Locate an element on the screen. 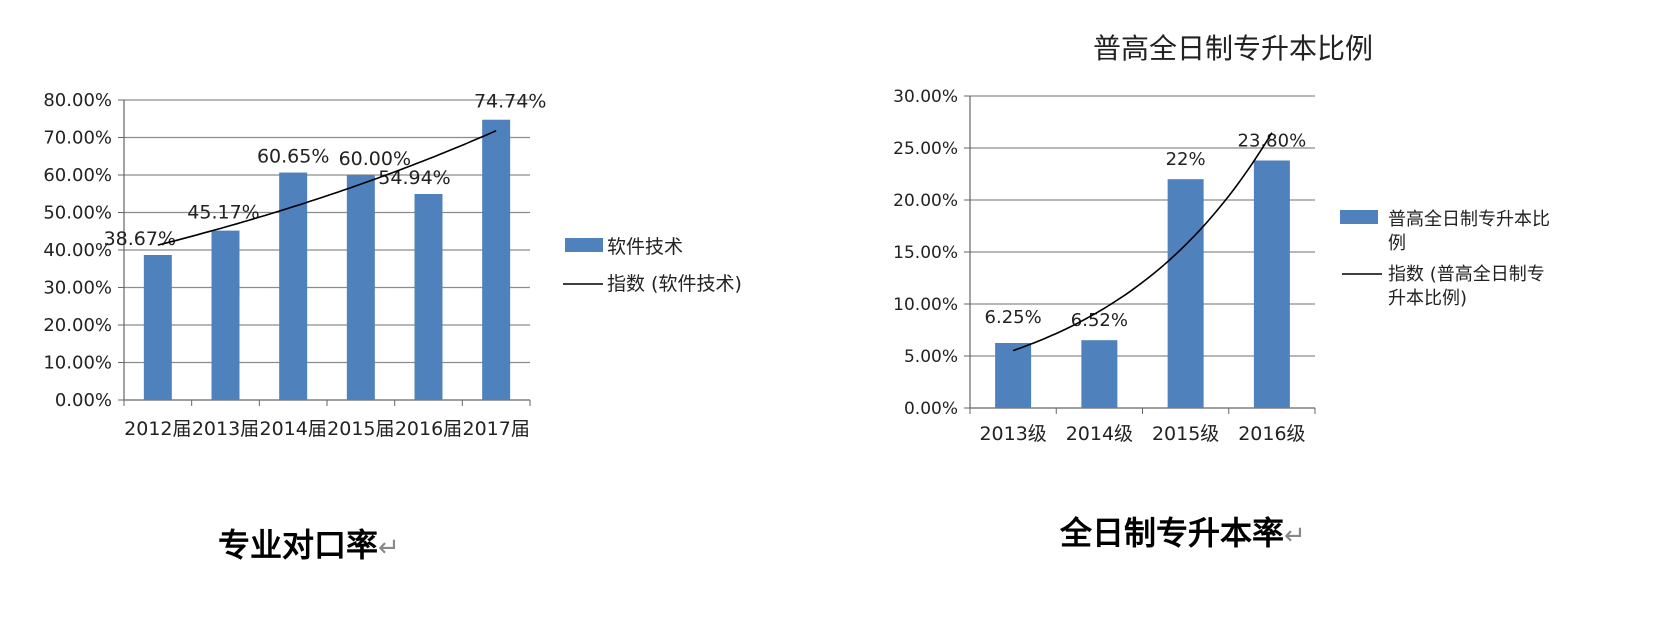  data-label: 60.00% is located at coordinates (375, 159).